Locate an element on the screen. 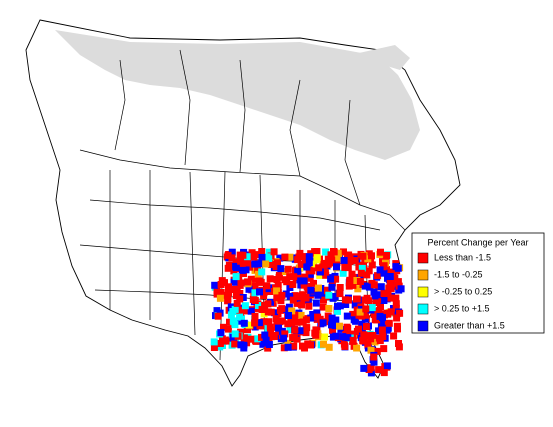  gray-region-east is located at coordinates (380, 57).